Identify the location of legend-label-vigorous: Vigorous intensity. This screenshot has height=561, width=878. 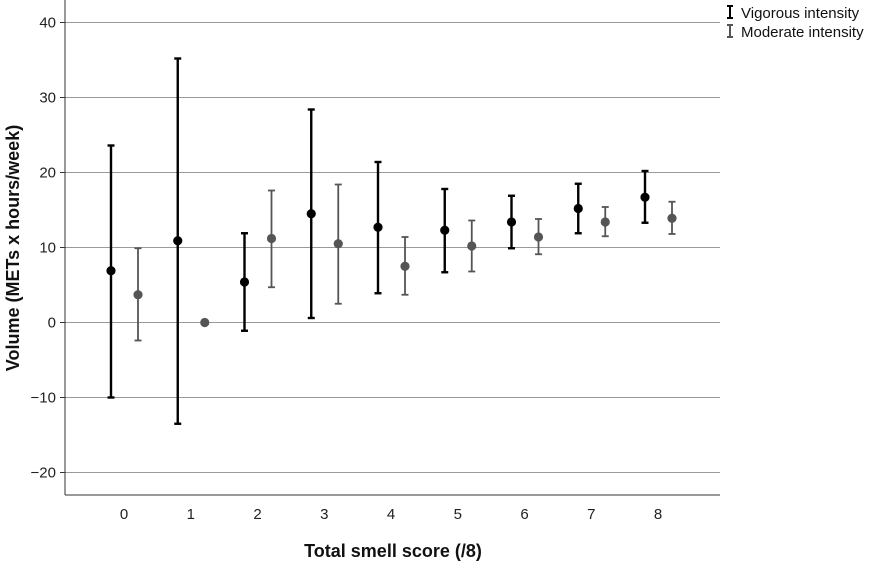
(800, 13).